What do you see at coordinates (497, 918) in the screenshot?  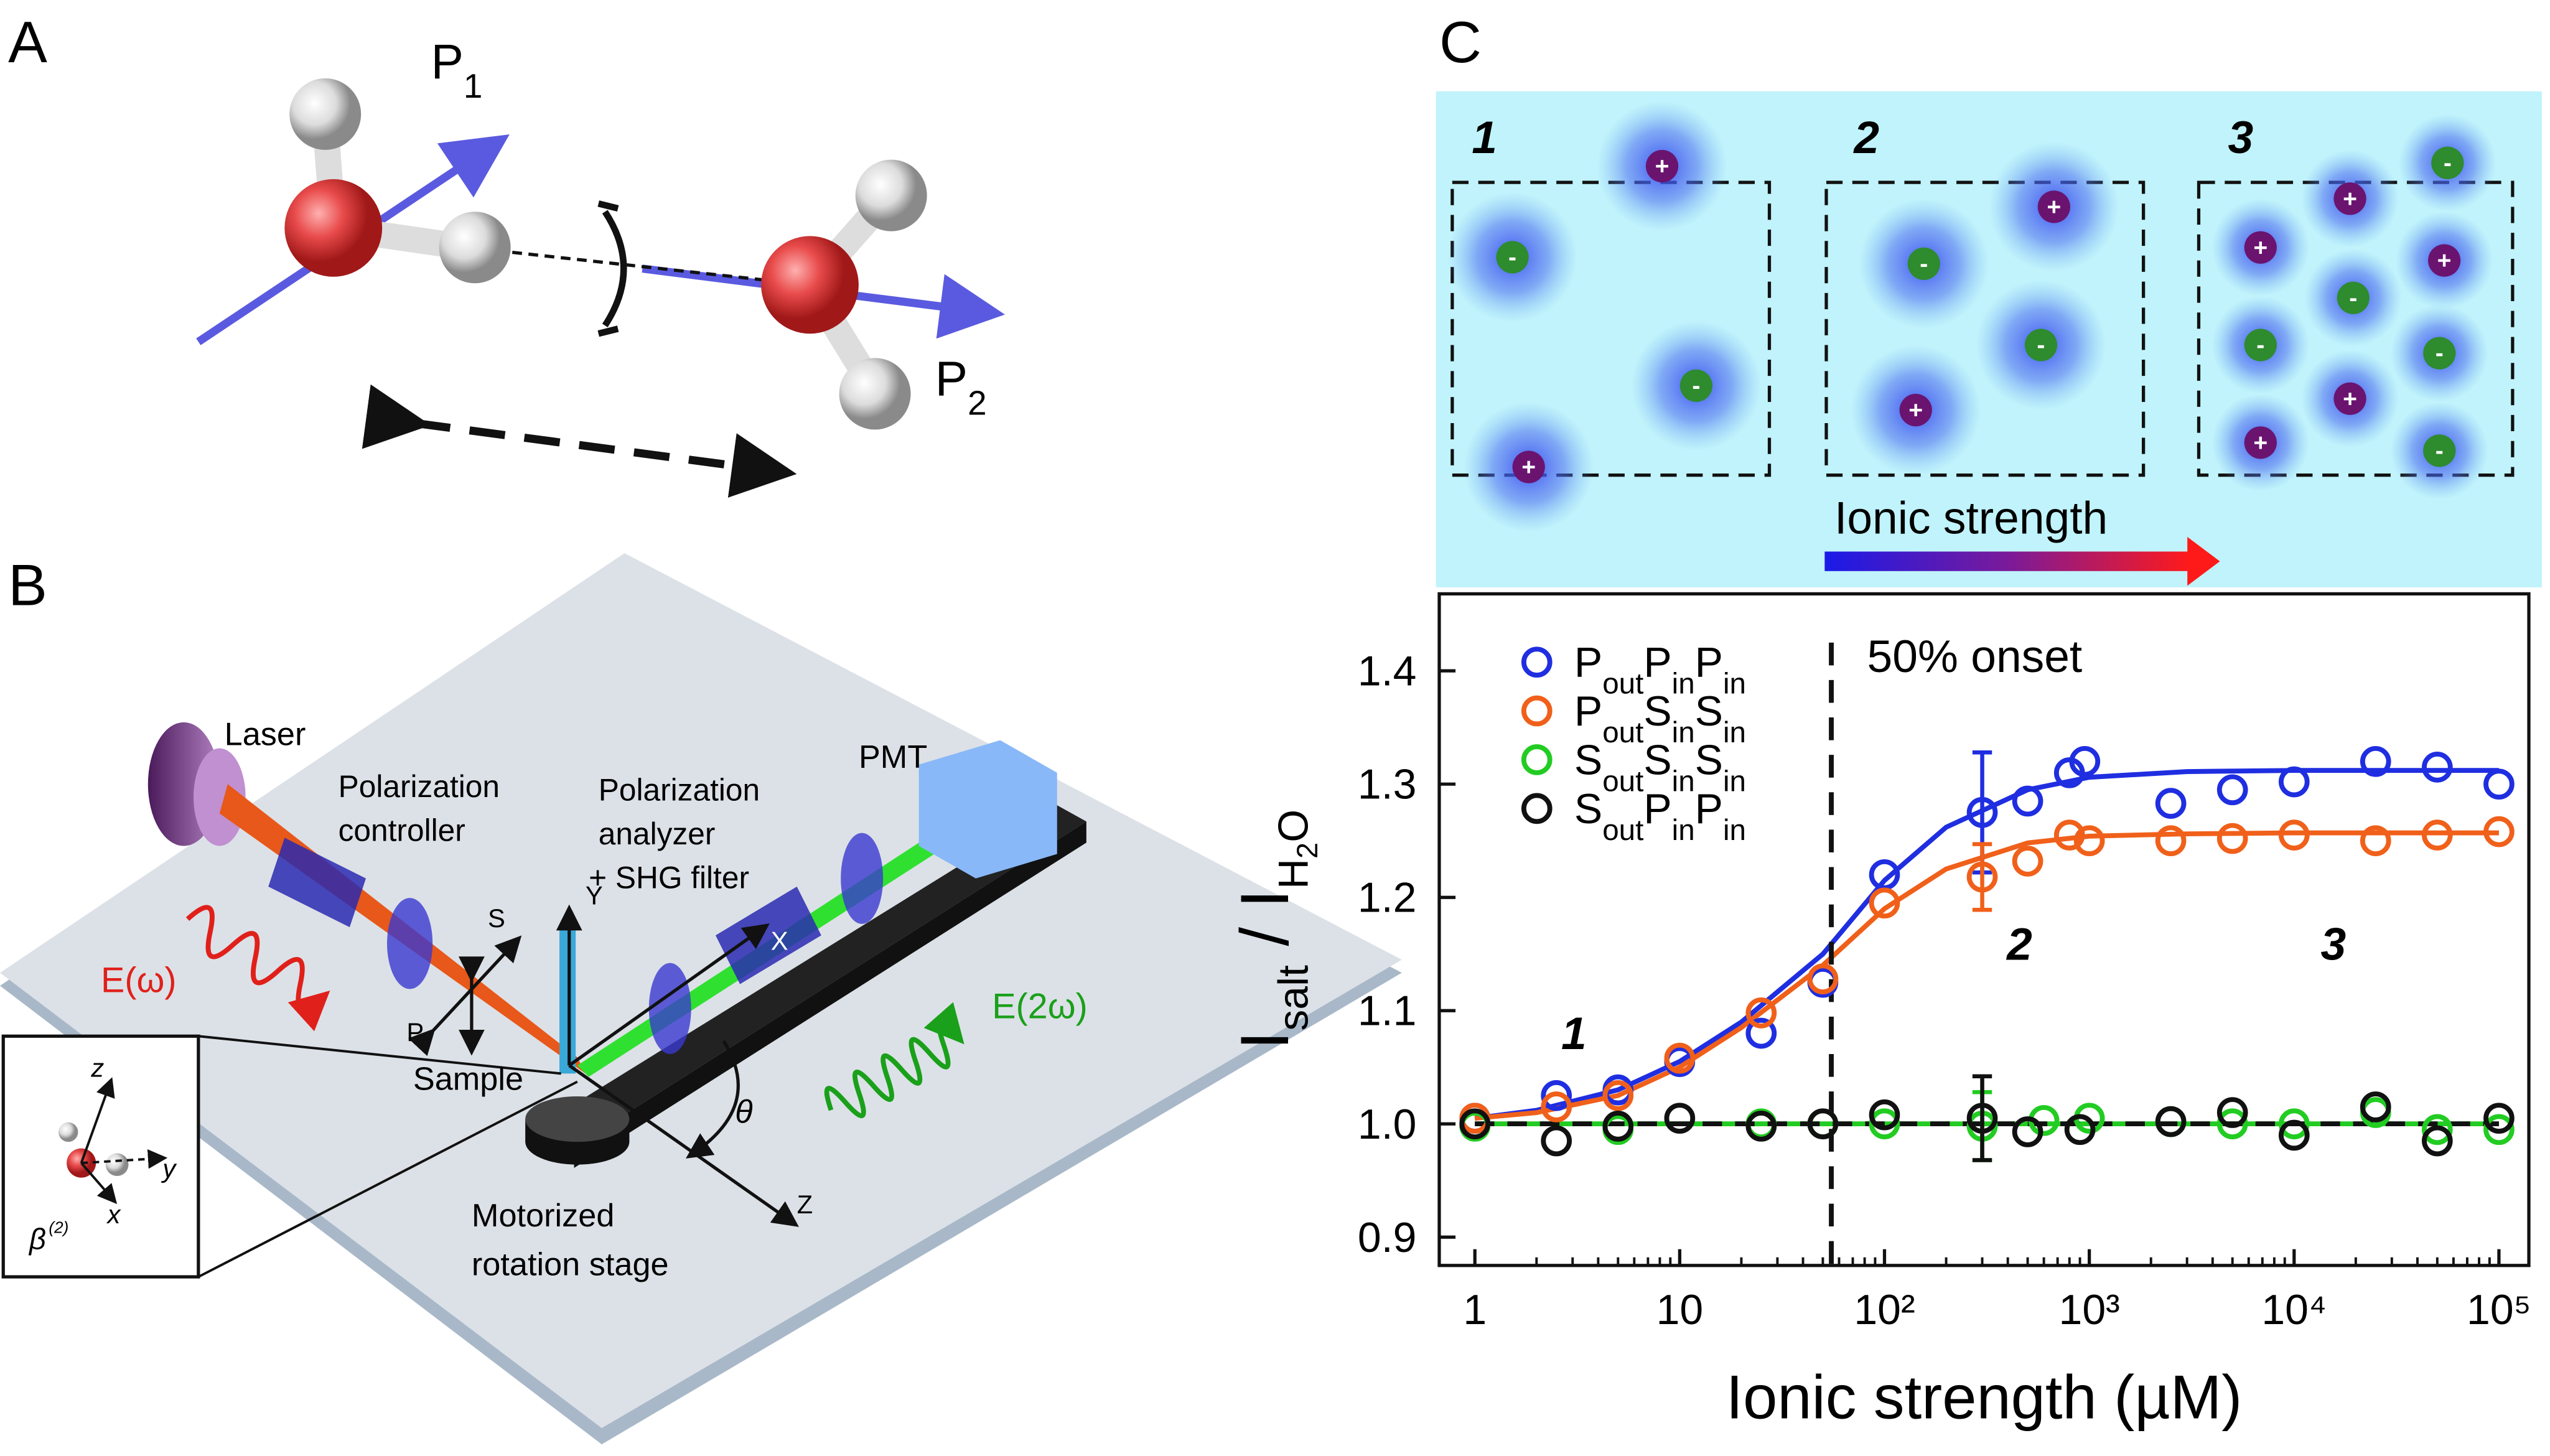 I see `label: S` at bounding box center [497, 918].